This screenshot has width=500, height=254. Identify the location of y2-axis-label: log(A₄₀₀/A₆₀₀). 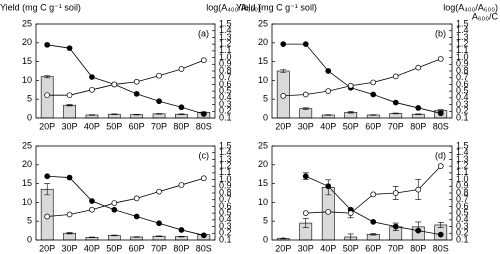
(470, 7).